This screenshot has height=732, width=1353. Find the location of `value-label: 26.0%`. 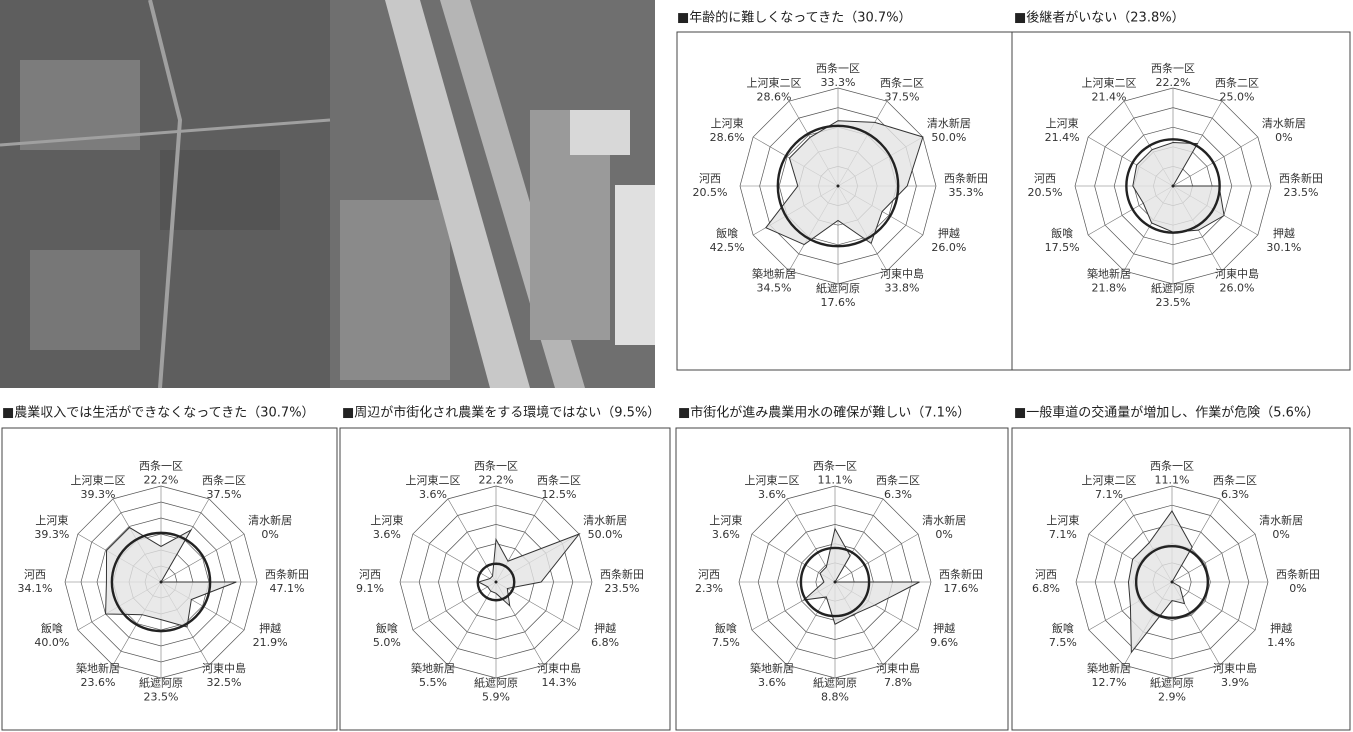

value-label: 26.0% is located at coordinates (948, 247).